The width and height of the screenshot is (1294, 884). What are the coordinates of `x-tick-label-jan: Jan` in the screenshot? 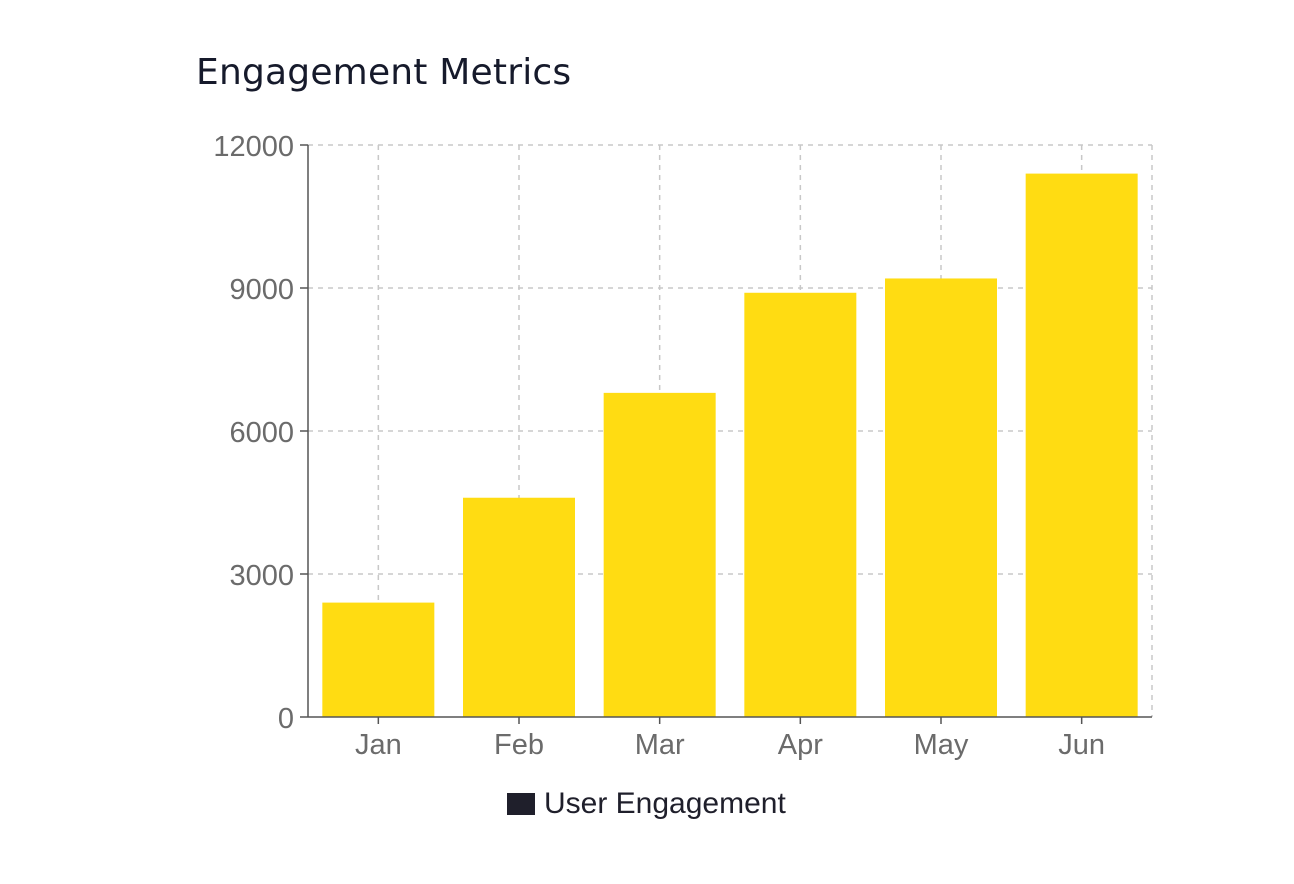 It's located at (378, 745).